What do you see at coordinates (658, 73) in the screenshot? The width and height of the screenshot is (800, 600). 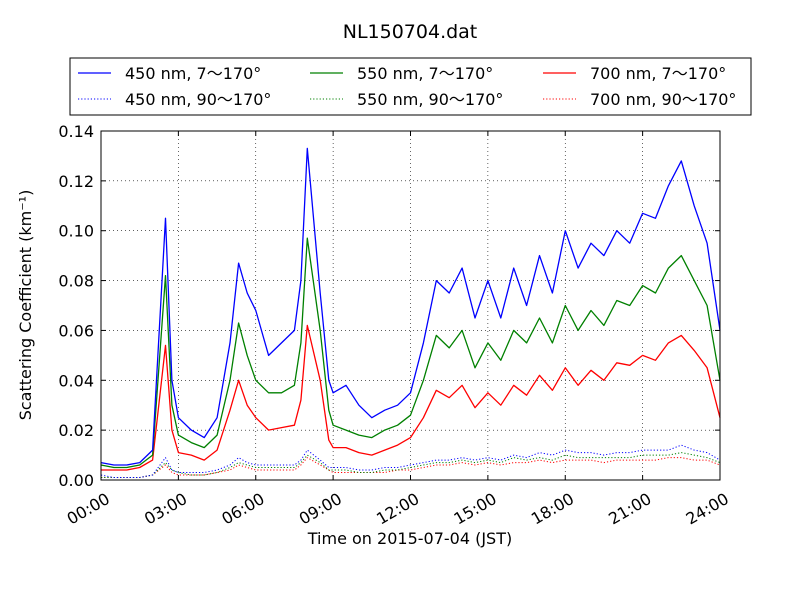 I see `legend-label: 700 nm, 7～170°` at bounding box center [658, 73].